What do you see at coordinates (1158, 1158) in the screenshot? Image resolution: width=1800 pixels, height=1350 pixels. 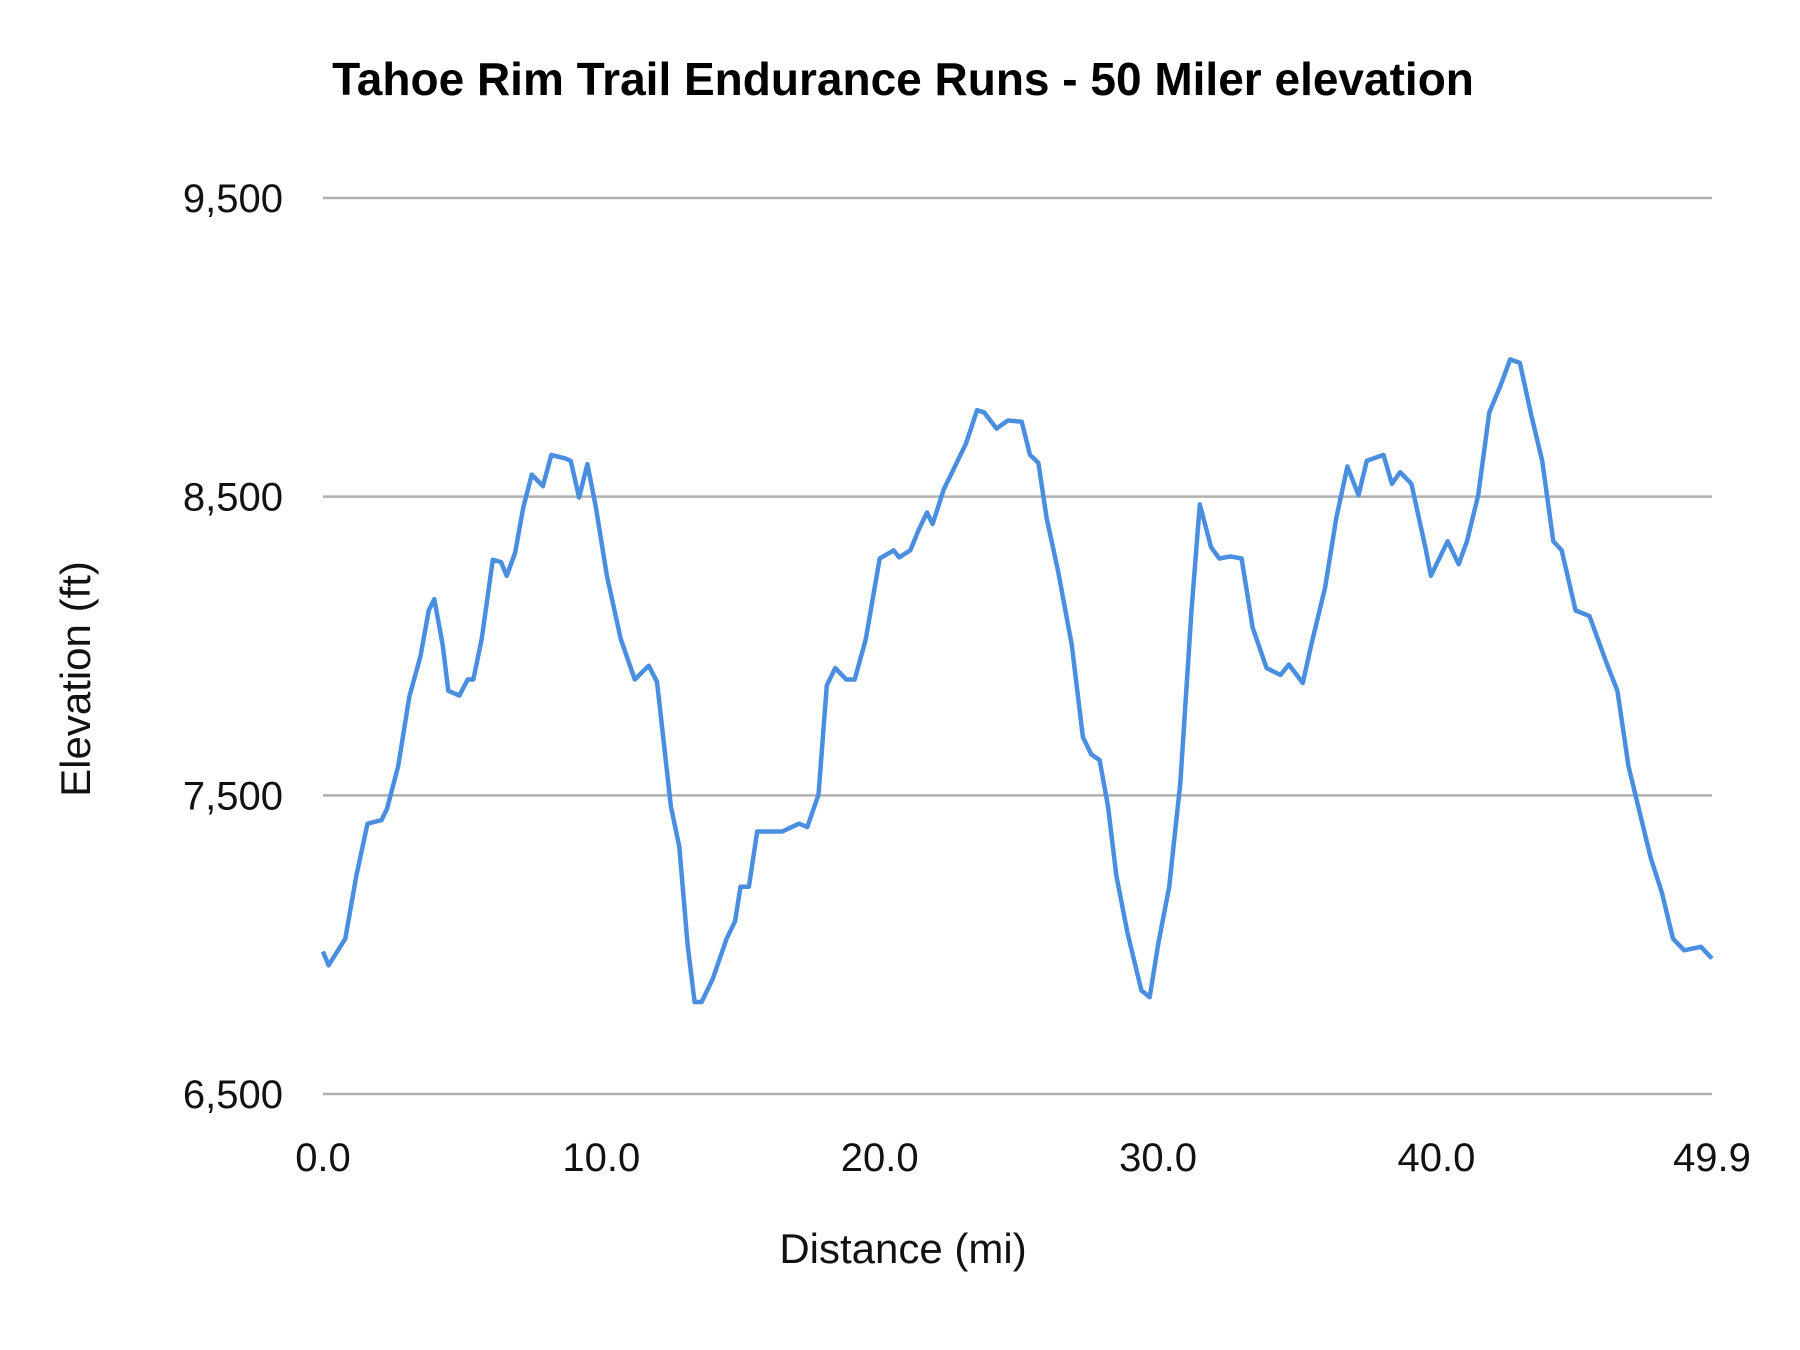 I see `x-tick-label: 30.0` at bounding box center [1158, 1158].